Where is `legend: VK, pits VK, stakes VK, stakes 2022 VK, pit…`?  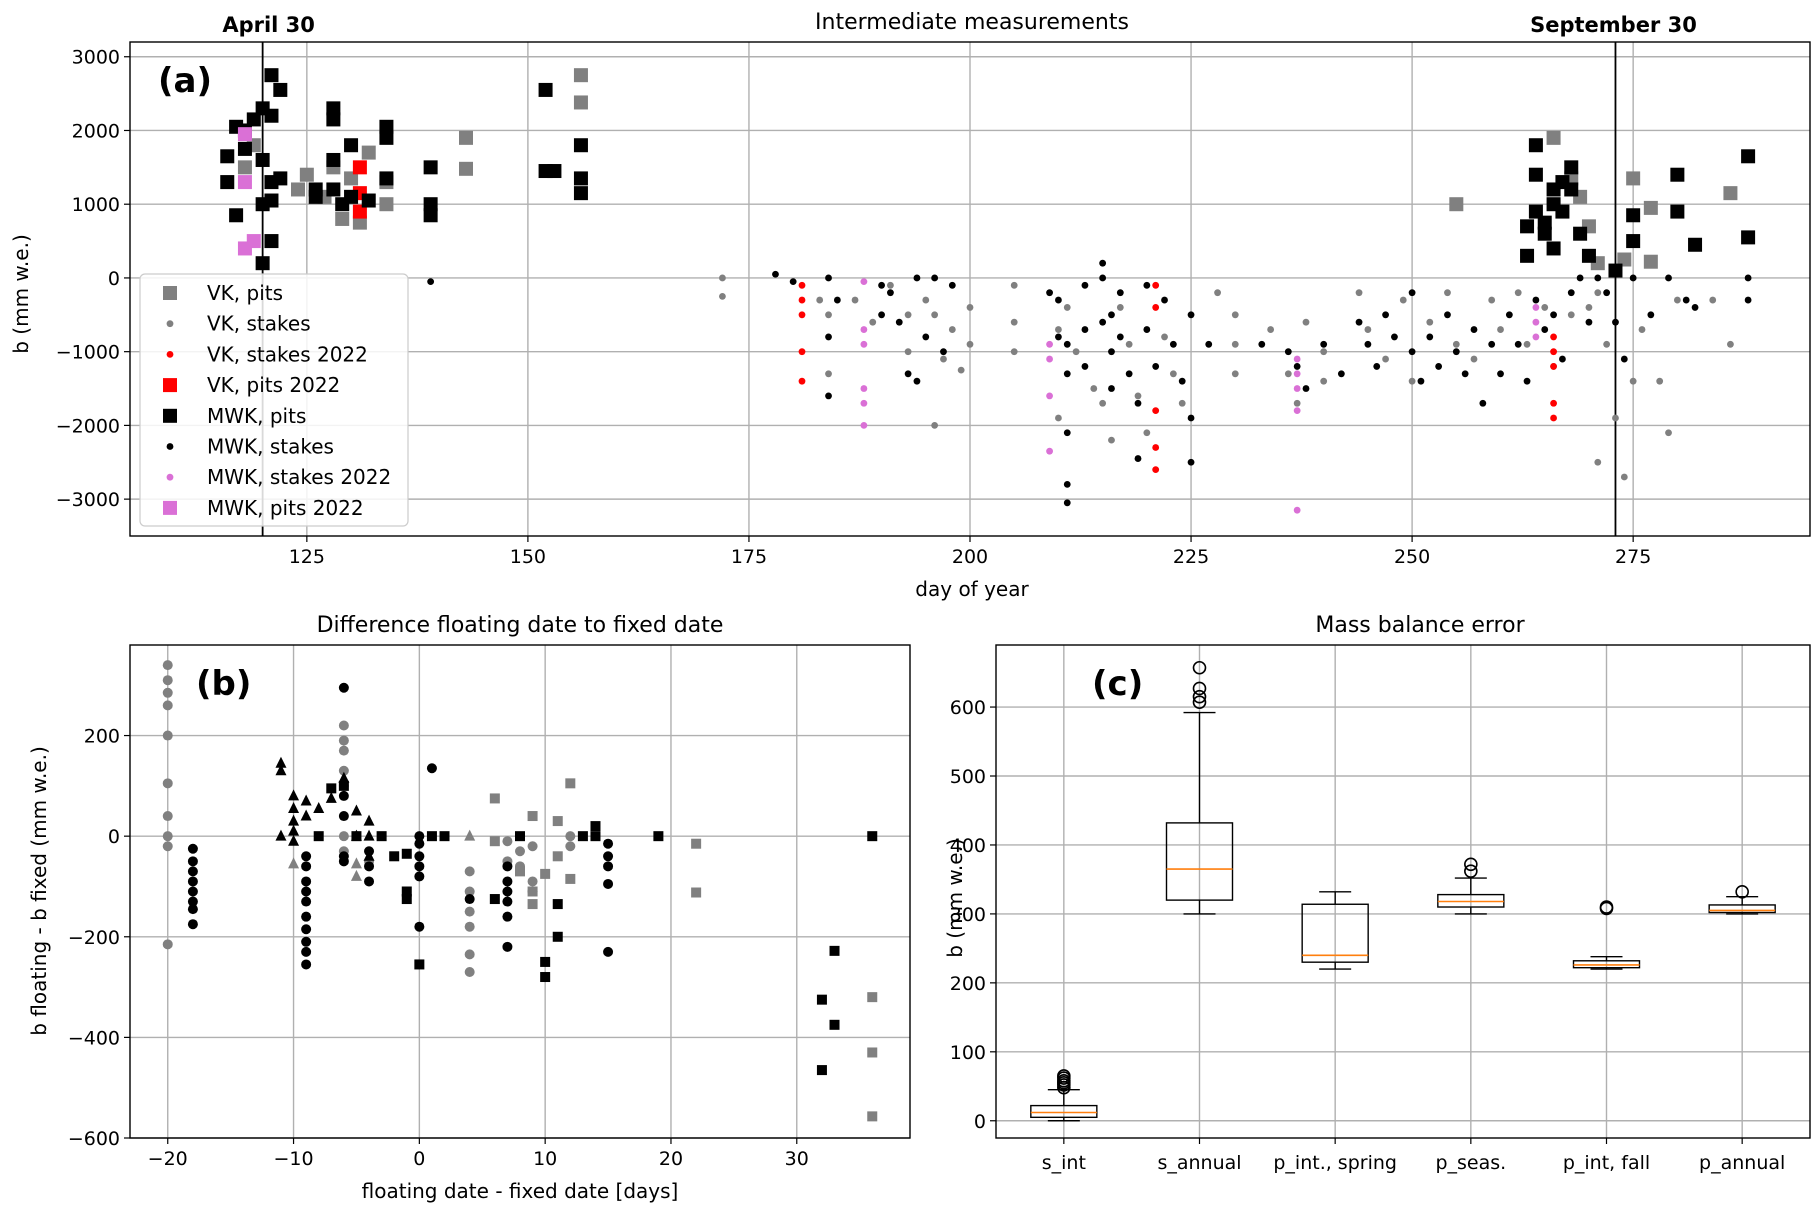 legend: VK, pits VK, stakes VK, stakes 2022 VK, pit… is located at coordinates (274, 400).